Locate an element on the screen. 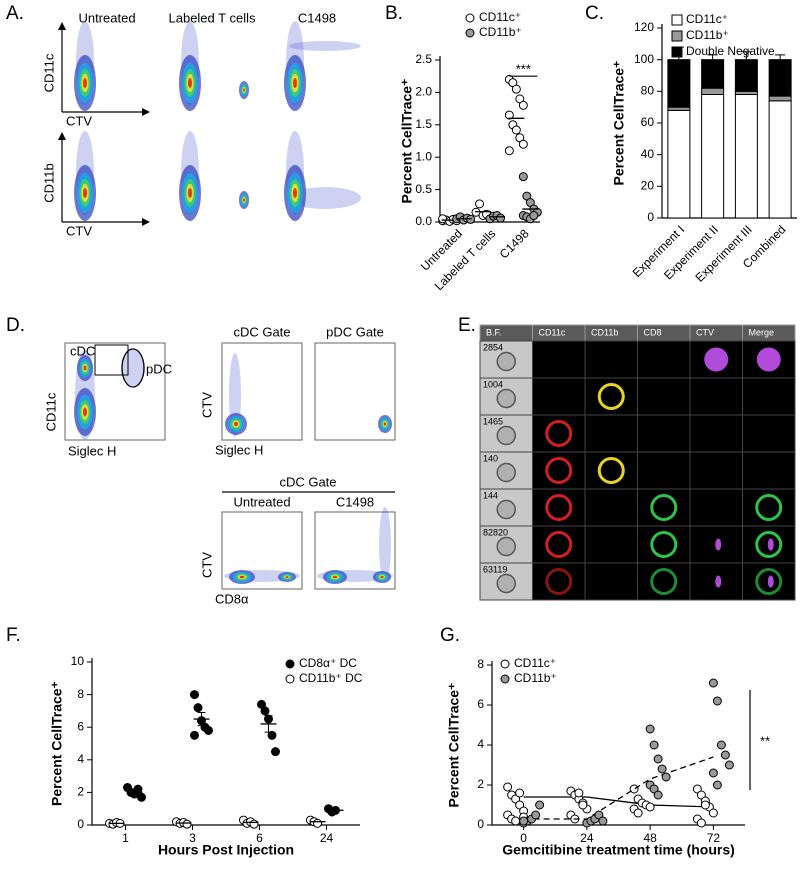 The image size is (800, 870). speck is located at coordinates (770, 544).